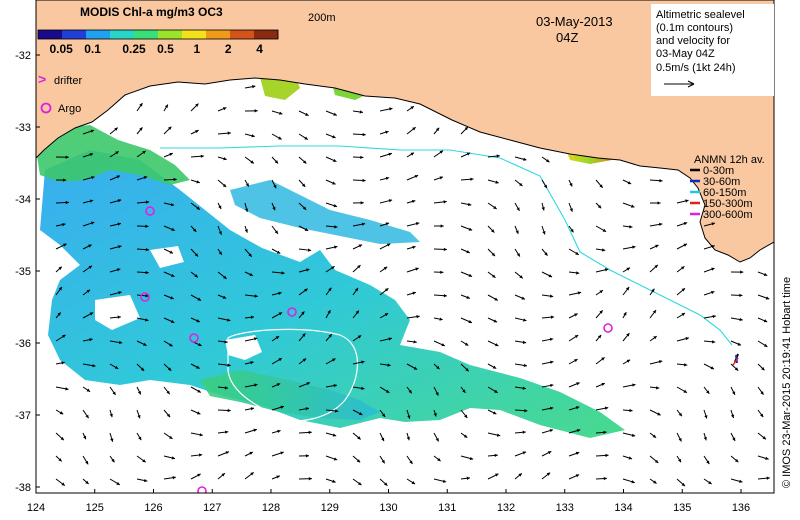 The width and height of the screenshot is (800, 520). What do you see at coordinates (700, 15) in the screenshot?
I see `altimetry-line-1: Altimetric sealevel` at bounding box center [700, 15].